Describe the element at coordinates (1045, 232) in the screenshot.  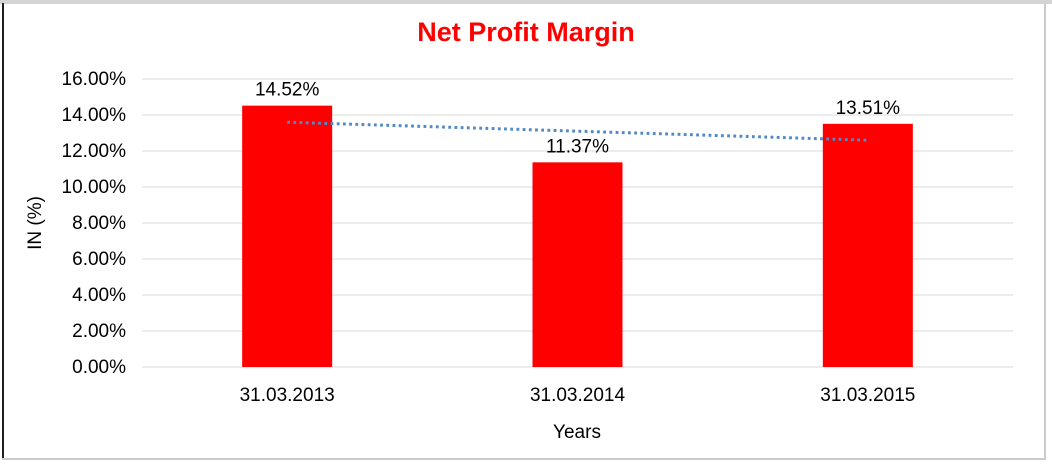
I see `frame-border-right` at that location.